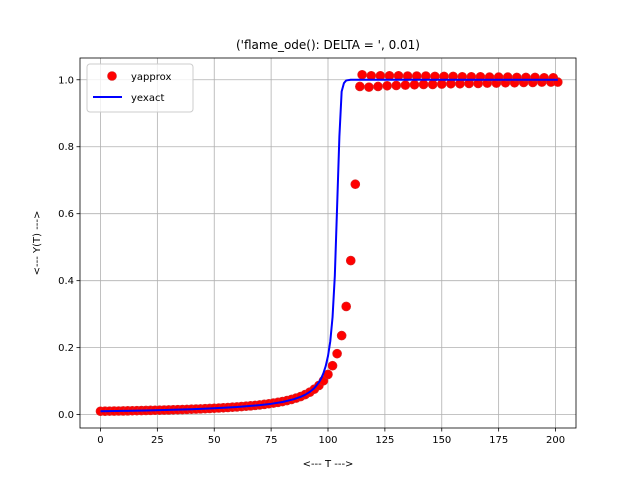 The image size is (640, 480). I want to click on y-tick-label: 0.8, so click(66, 147).